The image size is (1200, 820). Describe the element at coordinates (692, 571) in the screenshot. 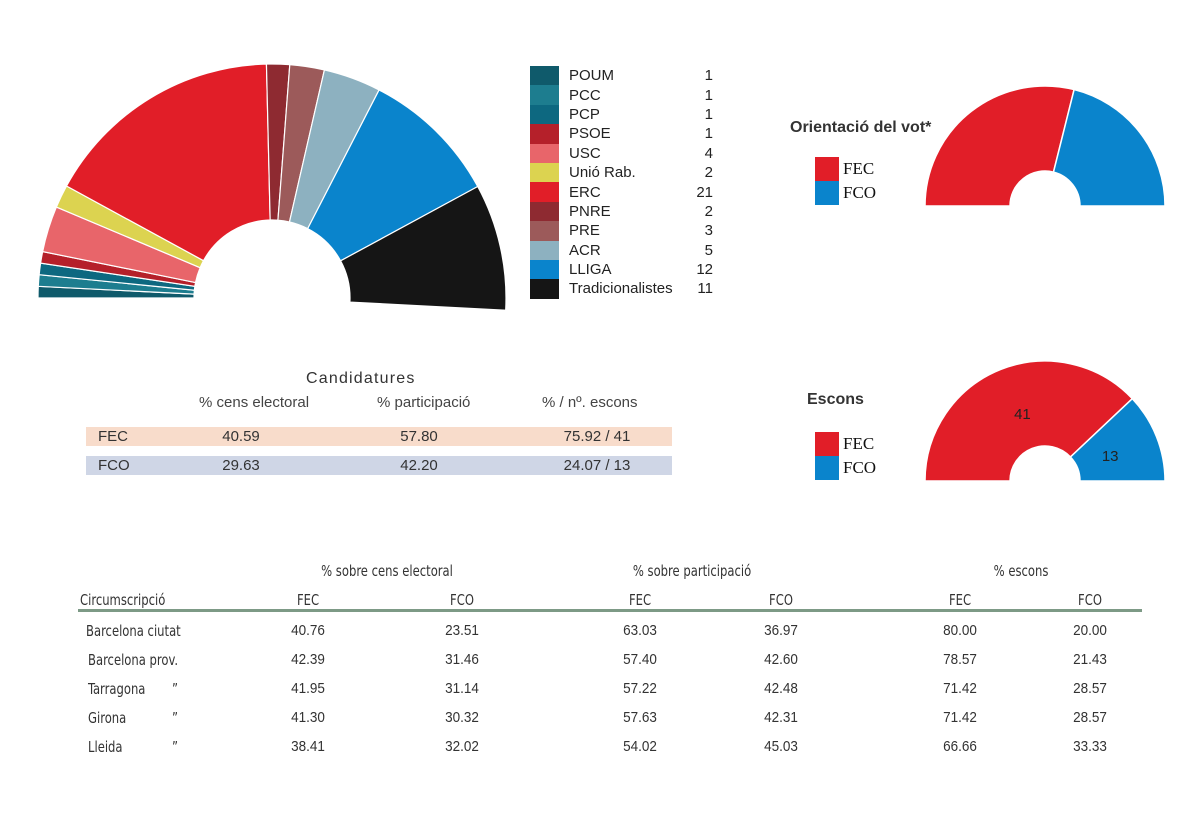

I see `group-header: % sobre participació` at that location.